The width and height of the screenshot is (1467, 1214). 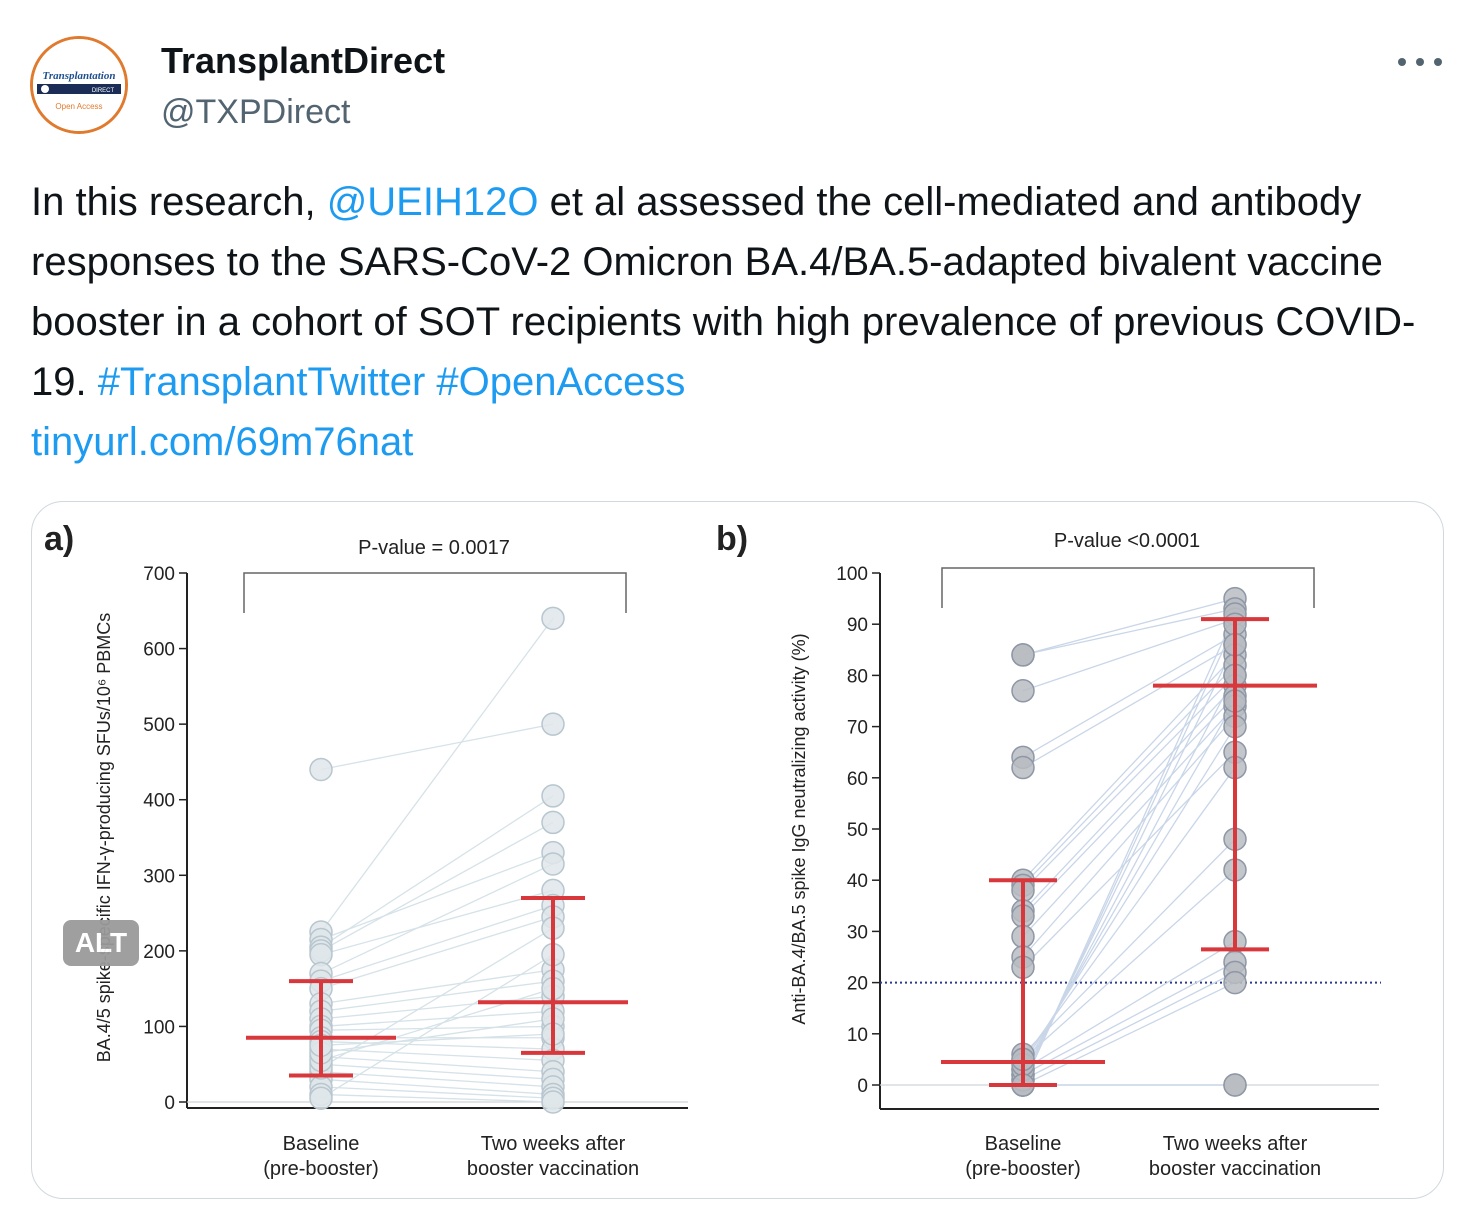 I want to click on logo-top-text: Transplantation, so click(x=79, y=76).